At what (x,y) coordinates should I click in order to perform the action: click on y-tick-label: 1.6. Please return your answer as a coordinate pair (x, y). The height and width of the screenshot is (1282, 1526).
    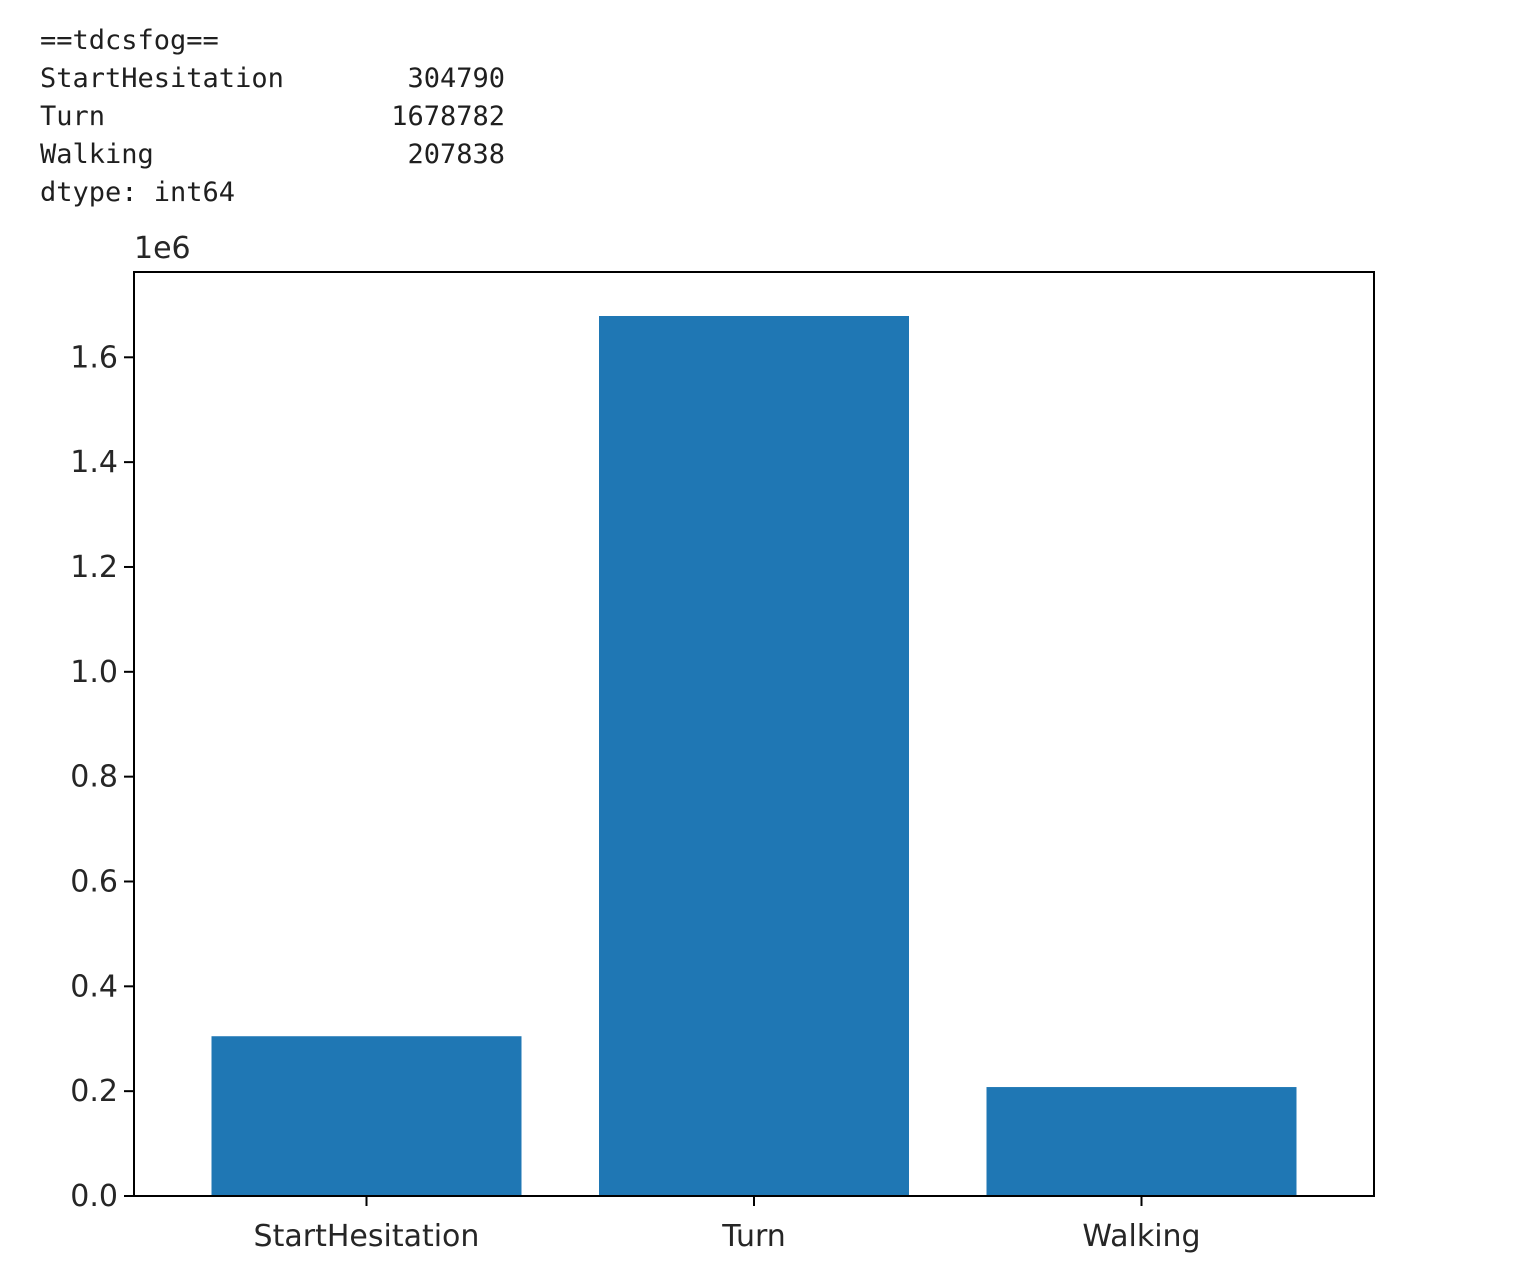
    Looking at the image, I should click on (94, 357).